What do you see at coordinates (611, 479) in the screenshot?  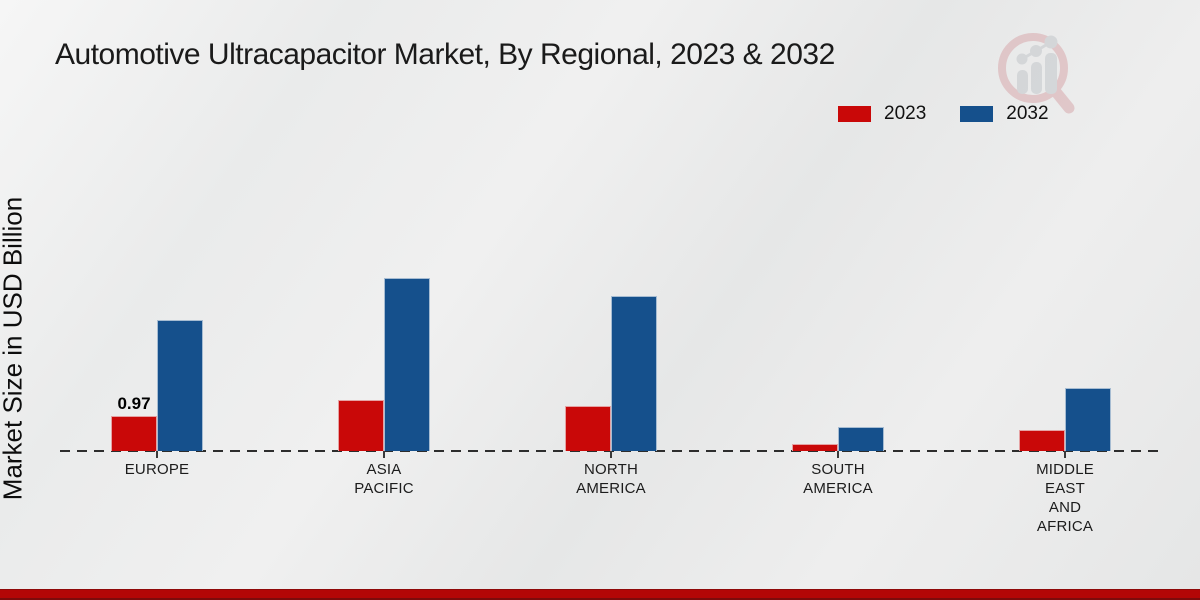 I see `category-label-north-america: NORTH AMERICA` at bounding box center [611, 479].